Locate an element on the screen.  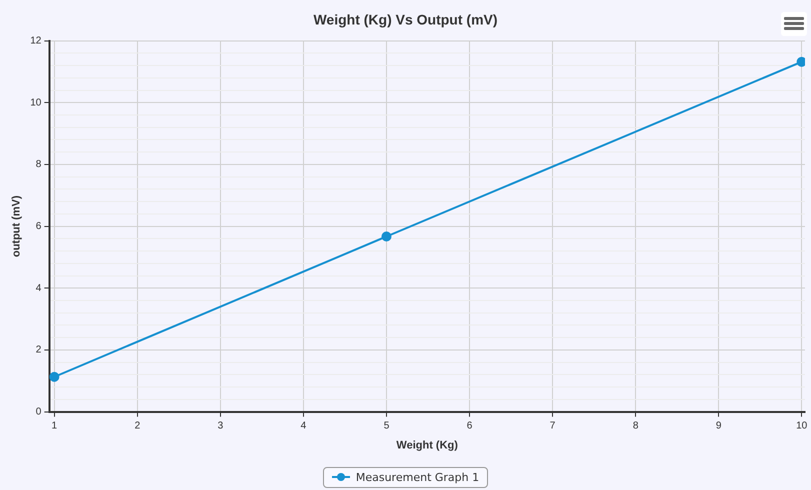
y-axis-title: output (mV) is located at coordinates (16, 226).